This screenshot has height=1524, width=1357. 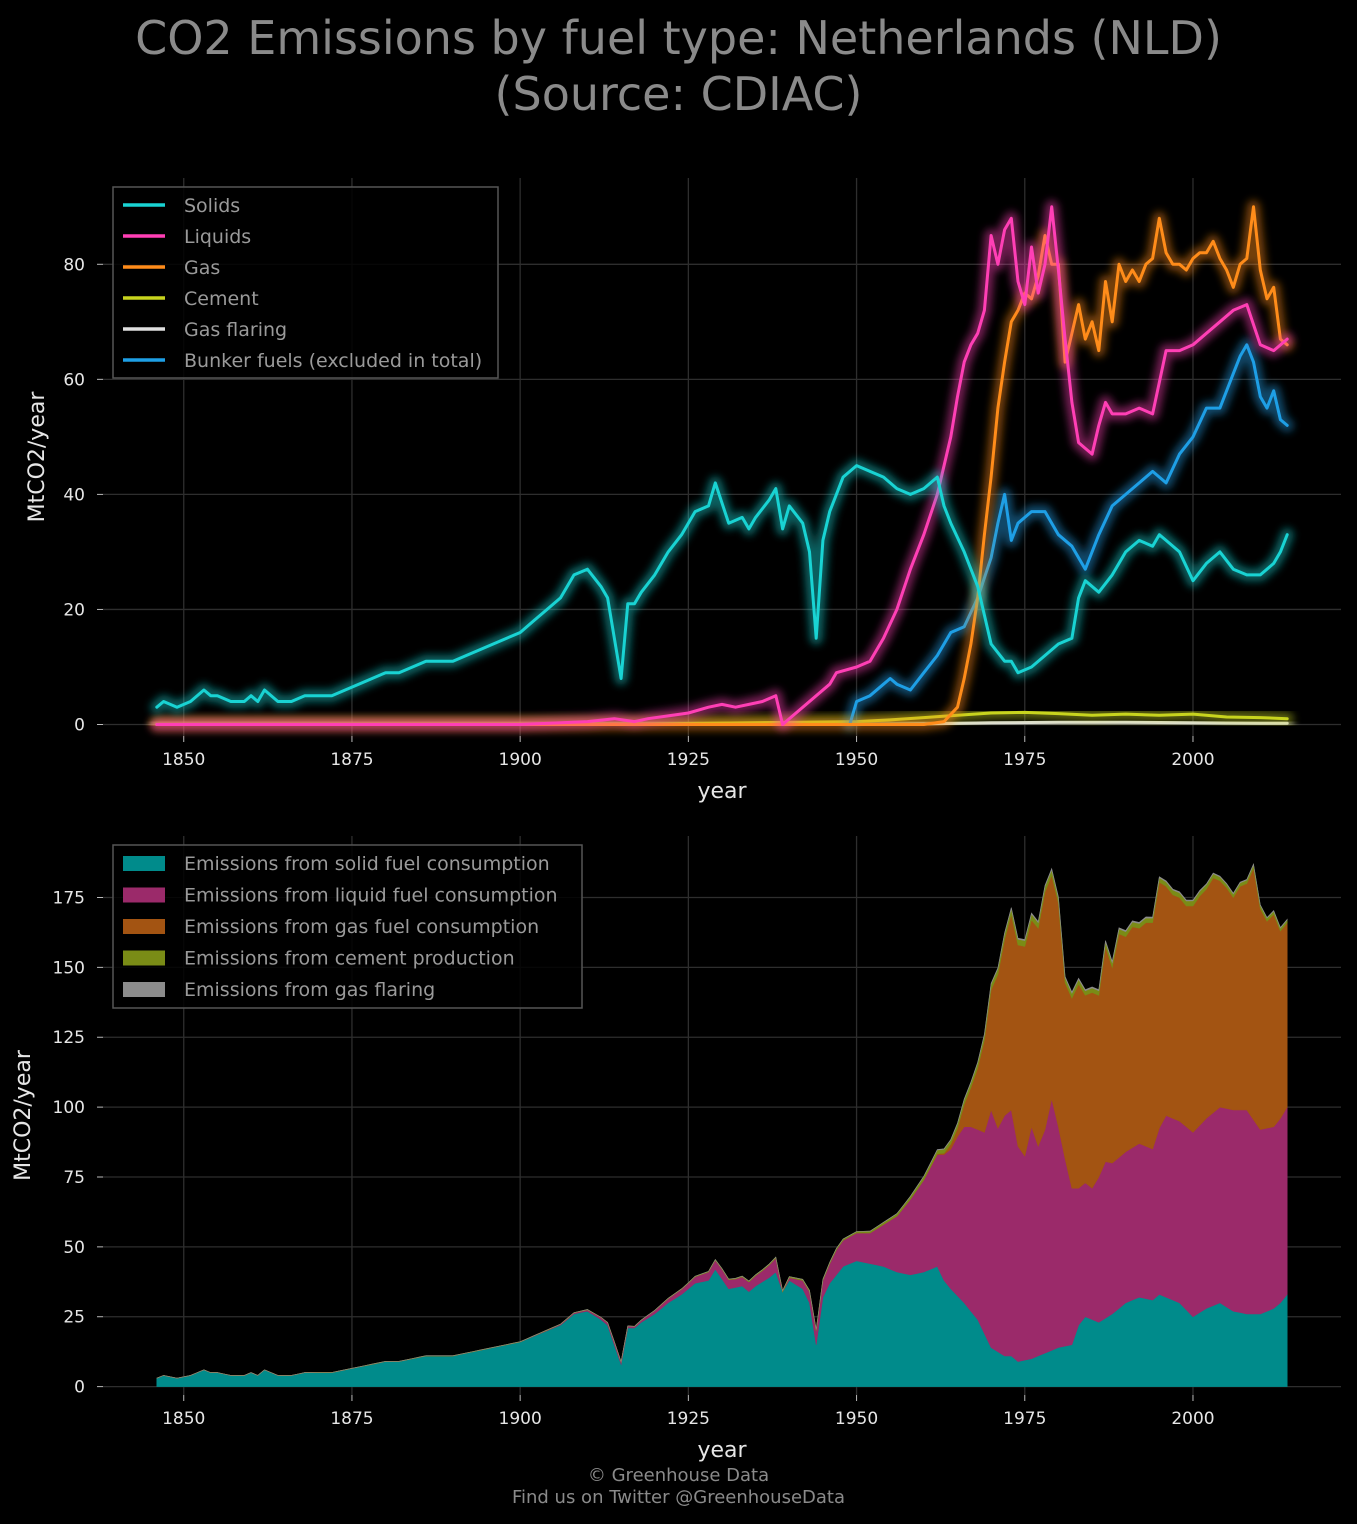 I want to click on series-solids, so click(x=722, y=586).